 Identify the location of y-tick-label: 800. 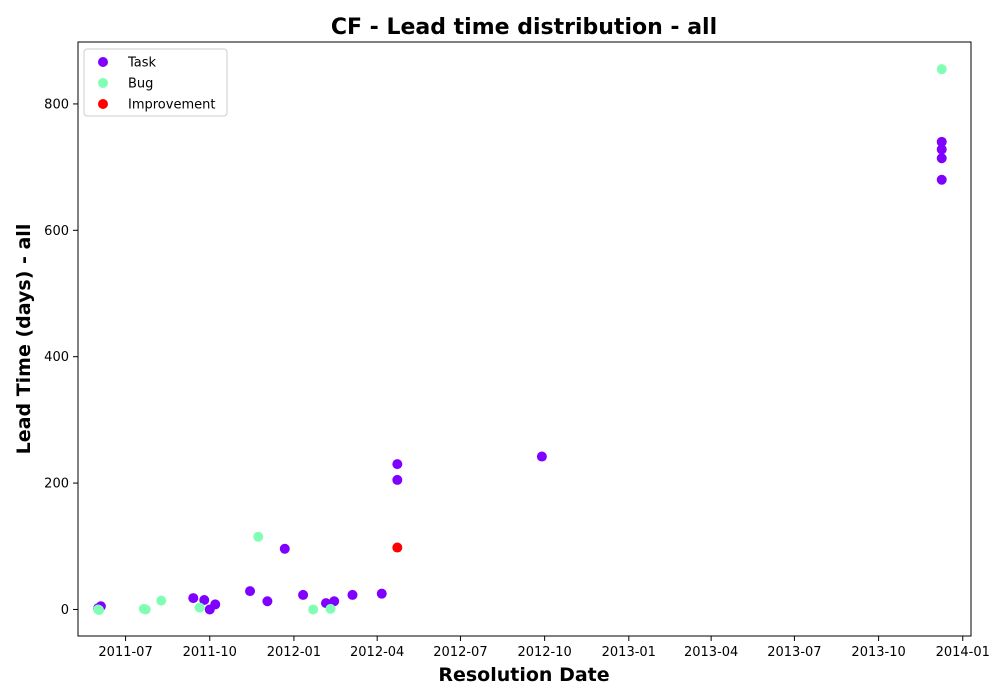
(56, 104).